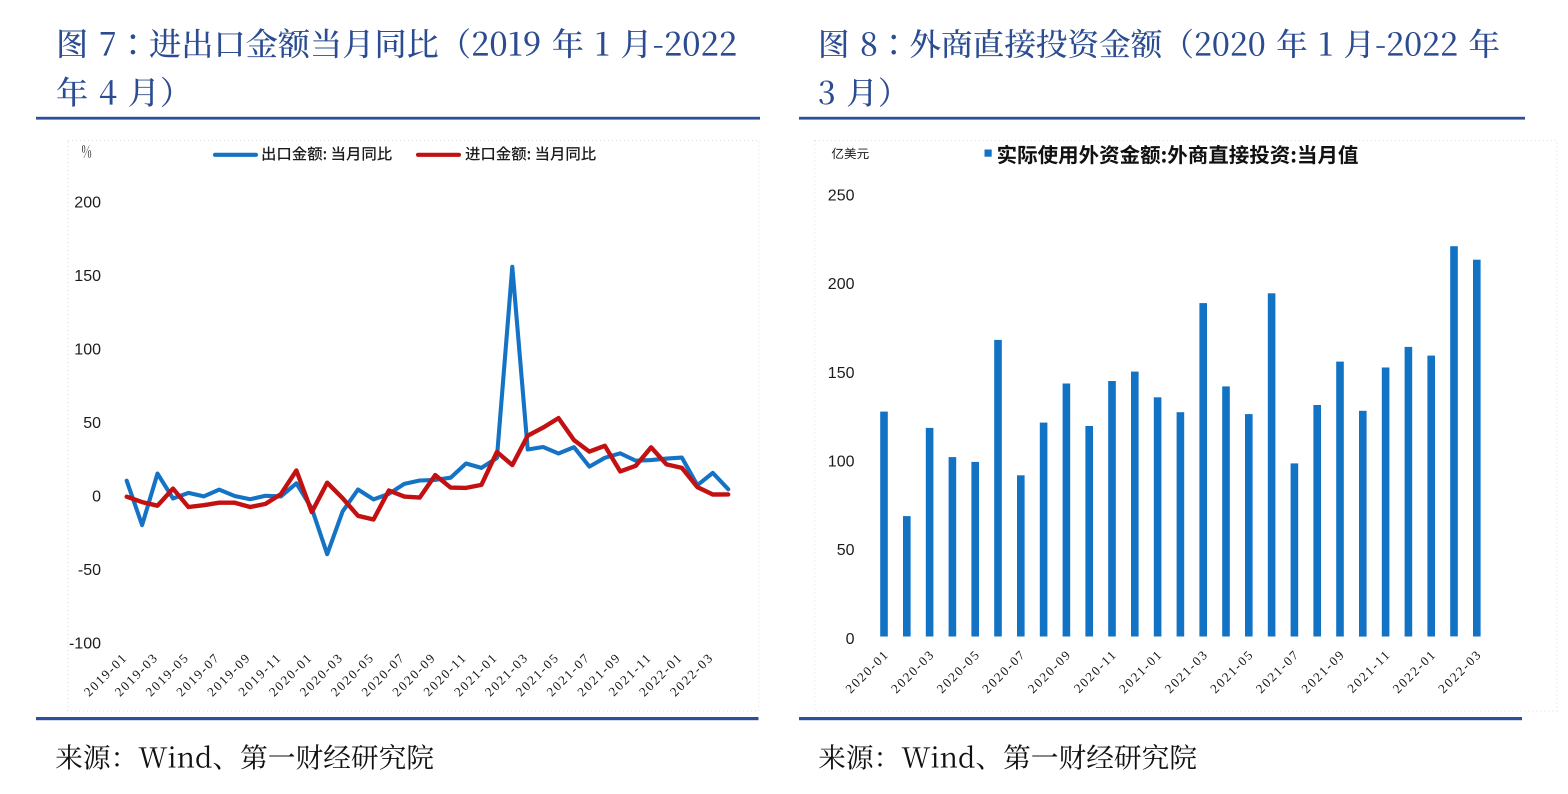 Image resolution: width=1568 pixels, height=794 pixels. I want to click on svg-text: -100, so click(85, 644).